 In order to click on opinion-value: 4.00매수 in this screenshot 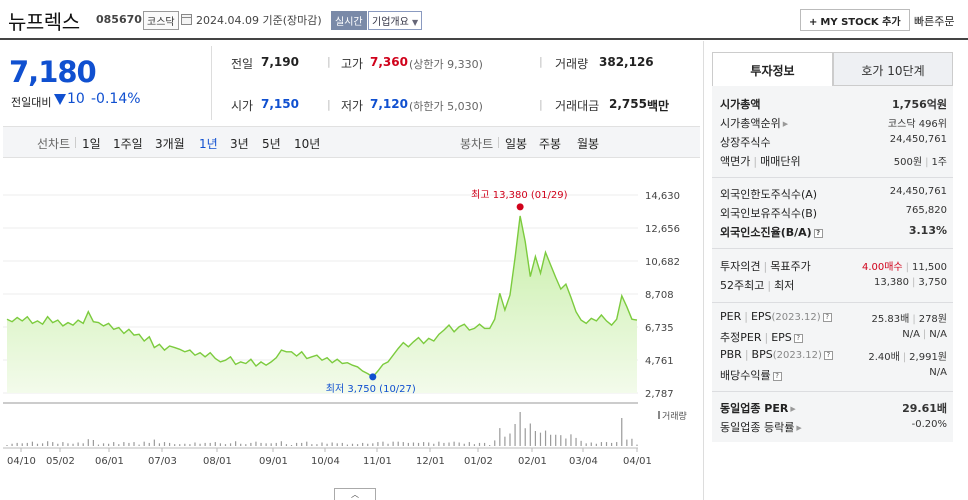, I will do `click(882, 267)`.